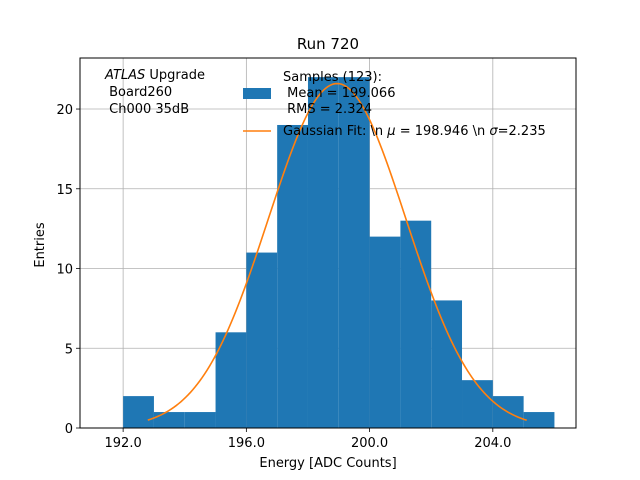  I want to click on x-axis-label: Energy [ADC Counts], so click(327, 463).